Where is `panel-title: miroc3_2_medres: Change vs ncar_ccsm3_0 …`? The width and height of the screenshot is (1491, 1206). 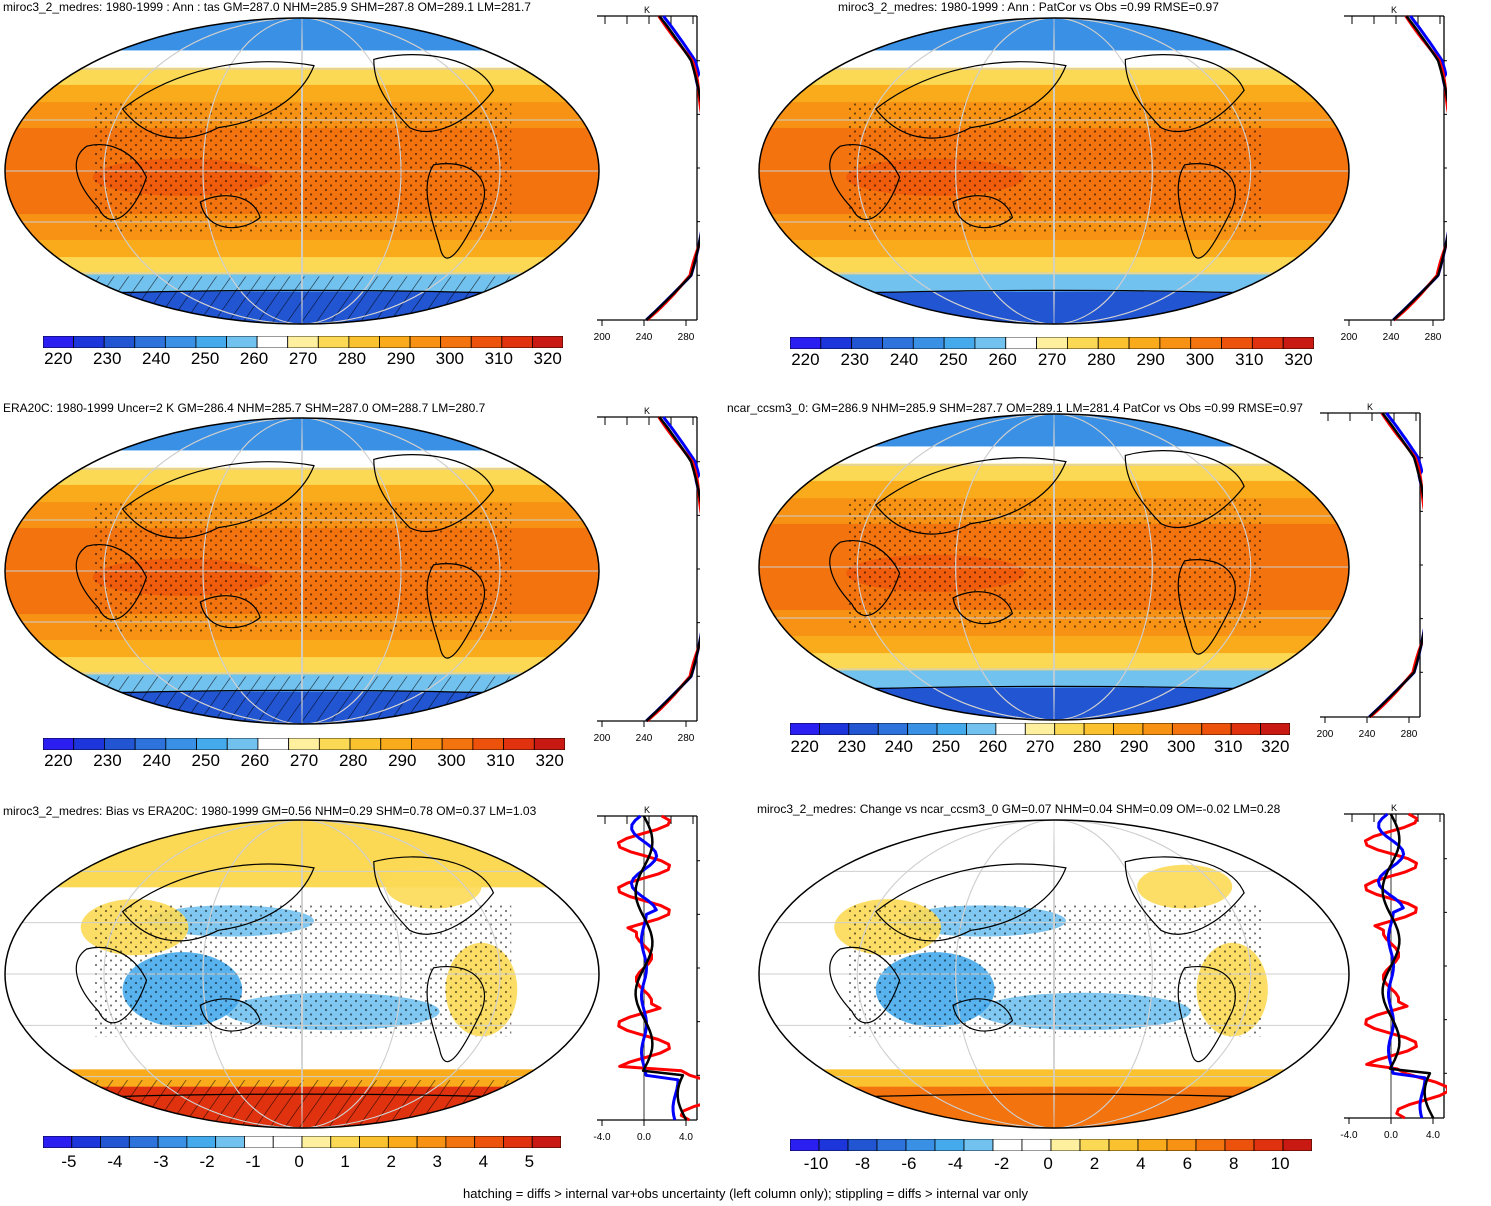 panel-title: miroc3_2_medres: Change vs ncar_ccsm3_0 … is located at coordinates (1019, 809).